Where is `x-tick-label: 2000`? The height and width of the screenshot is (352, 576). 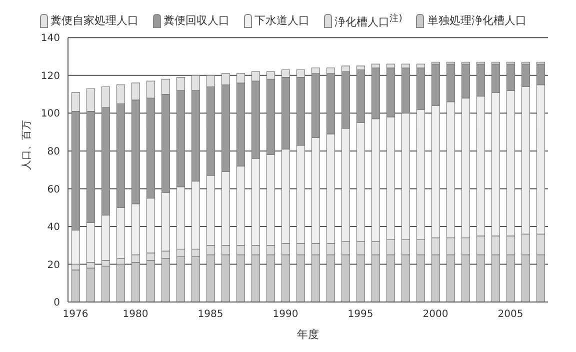 x-tick-label: 2000 is located at coordinates (435, 314).